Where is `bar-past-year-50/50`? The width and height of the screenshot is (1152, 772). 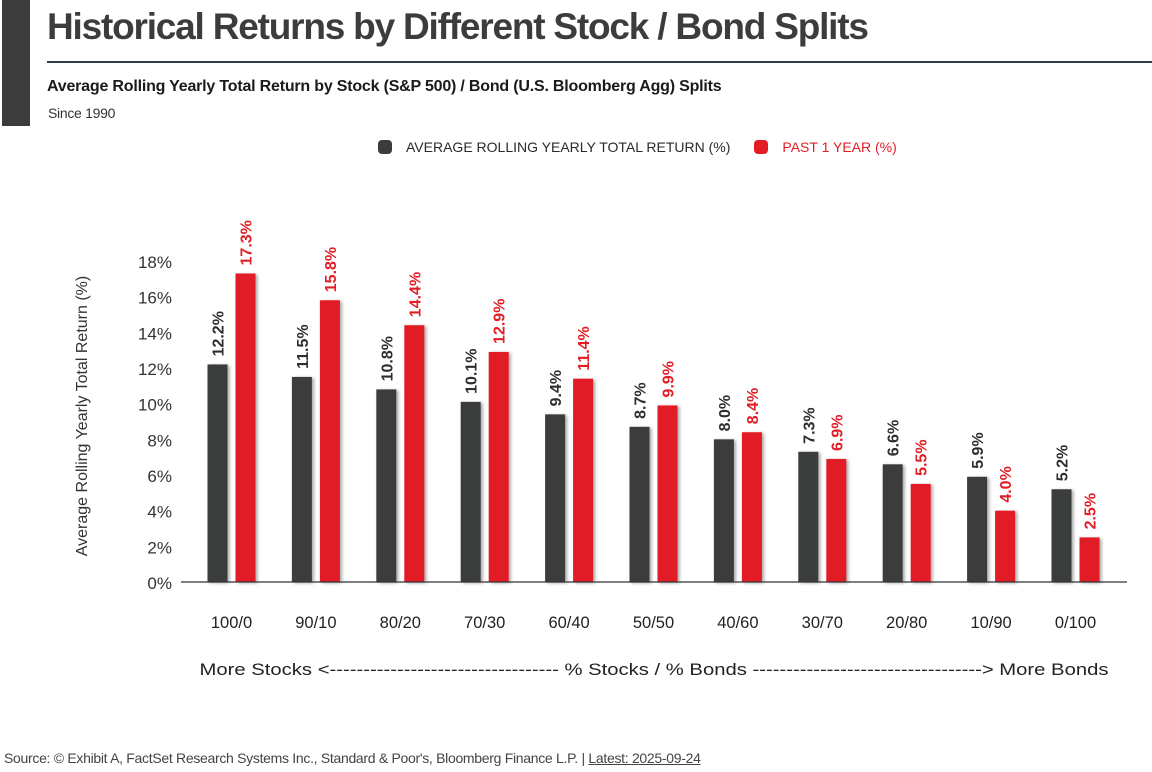 bar-past-year-50/50 is located at coordinates (667, 493).